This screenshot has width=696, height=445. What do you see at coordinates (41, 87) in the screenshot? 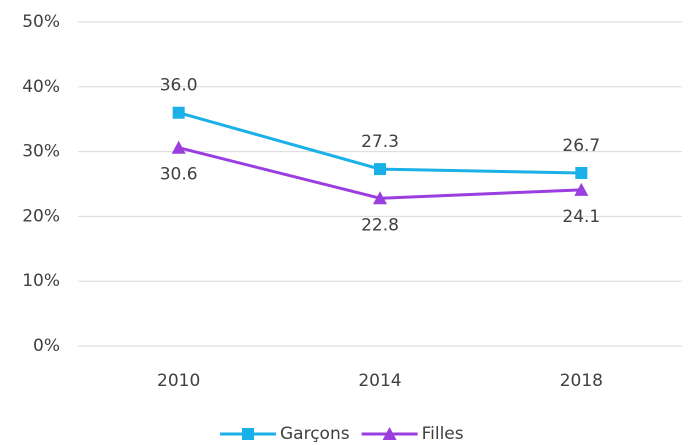
I see `y-tick-label: 40%` at bounding box center [41, 87].